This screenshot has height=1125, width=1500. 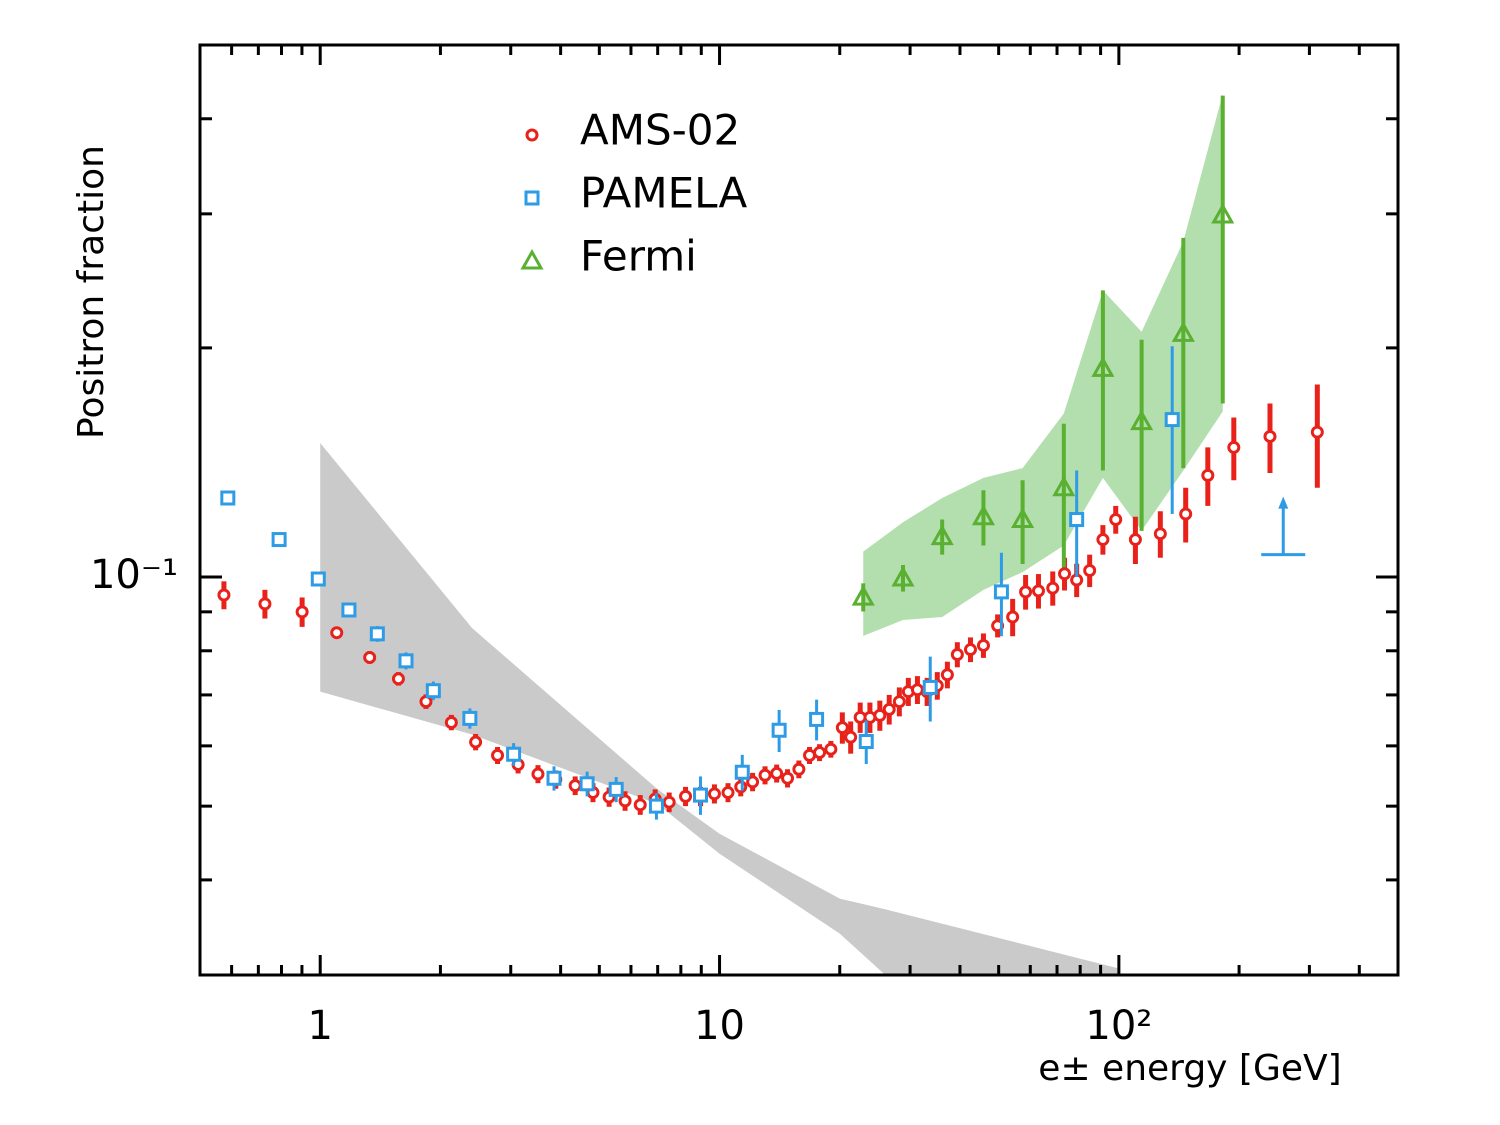 What do you see at coordinates (664, 193) in the screenshot?
I see `legend-label: PAMELA` at bounding box center [664, 193].